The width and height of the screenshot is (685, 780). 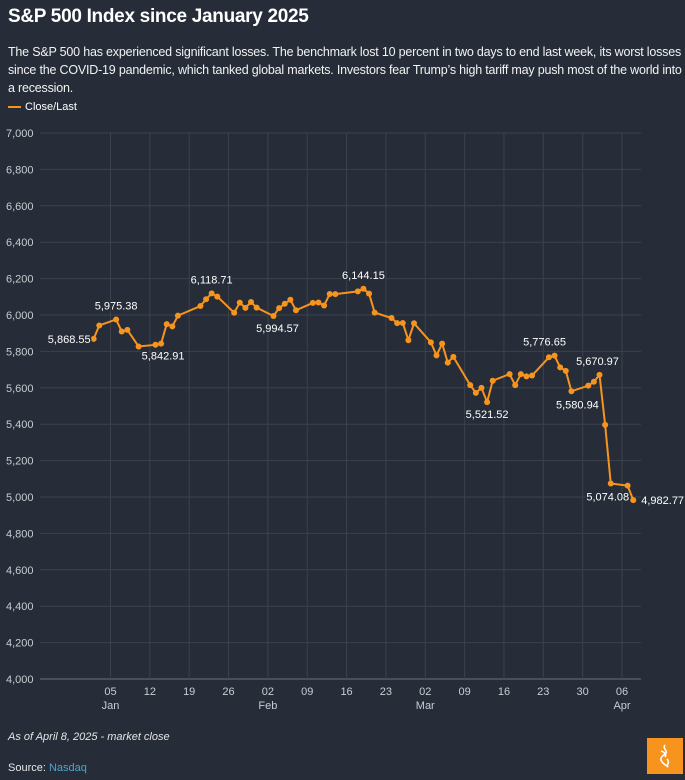 I want to click on source-link: Nasdaq, so click(x=67, y=768).